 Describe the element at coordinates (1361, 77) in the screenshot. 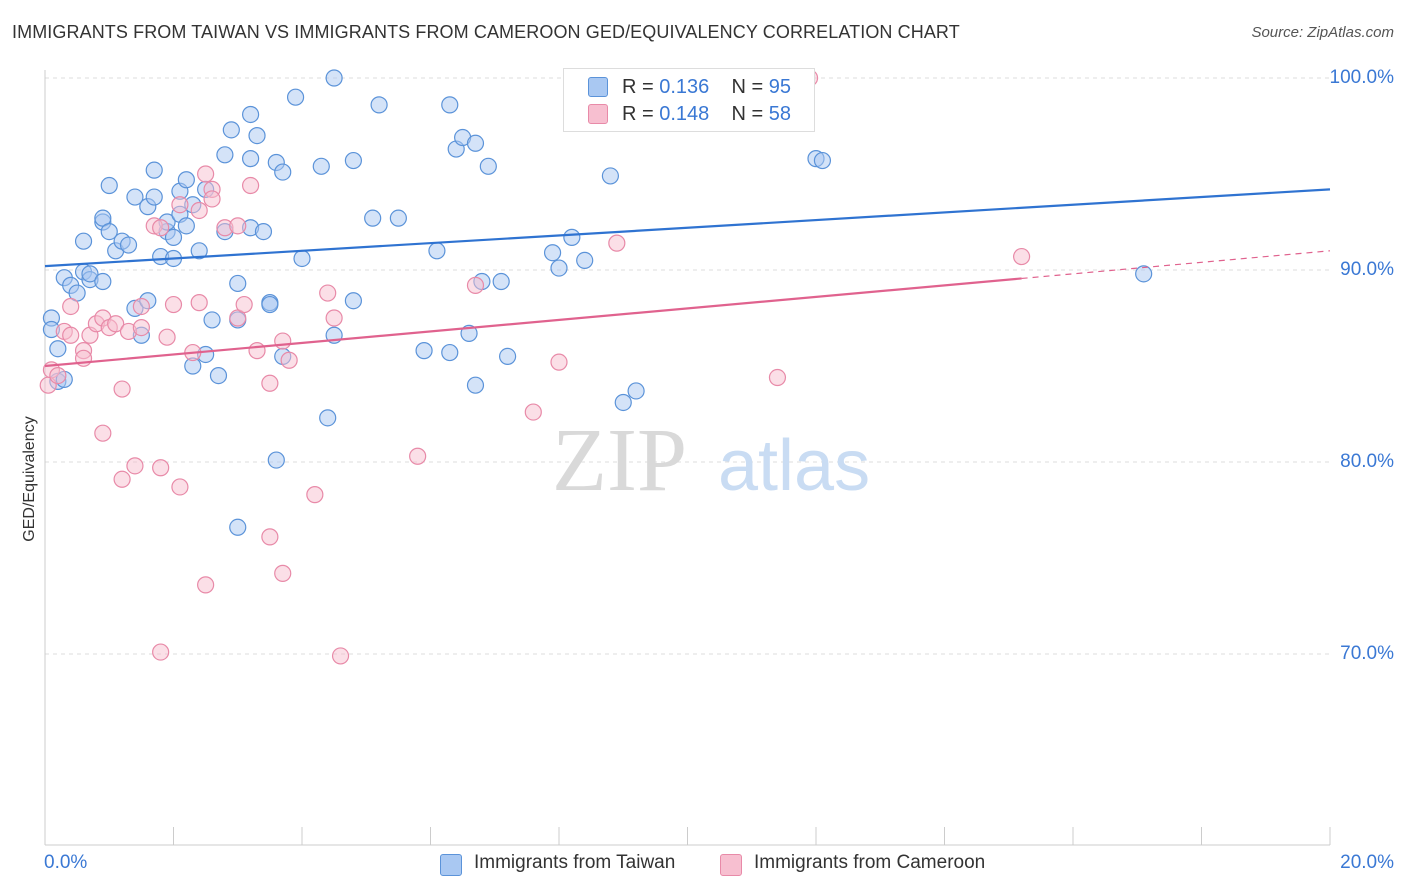

I see `y-tick-label-100: 100.0%` at that location.